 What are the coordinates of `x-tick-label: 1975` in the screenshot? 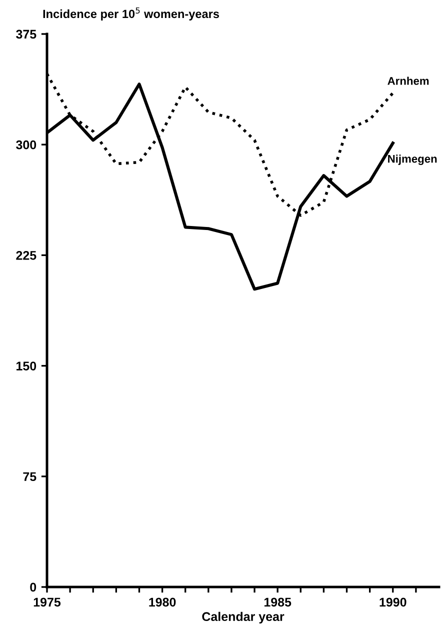 It's located at (47, 602).